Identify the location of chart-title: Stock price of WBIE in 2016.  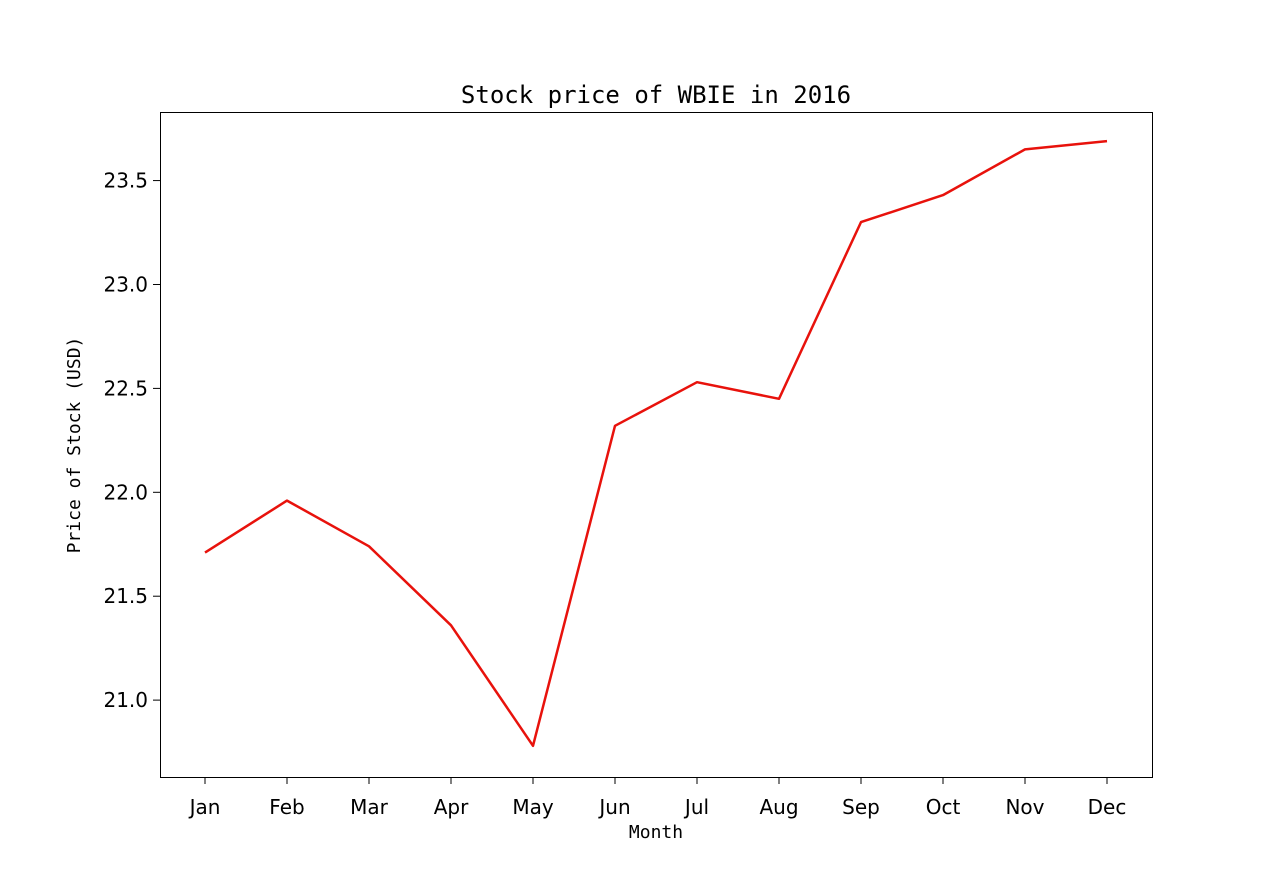
(656, 95).